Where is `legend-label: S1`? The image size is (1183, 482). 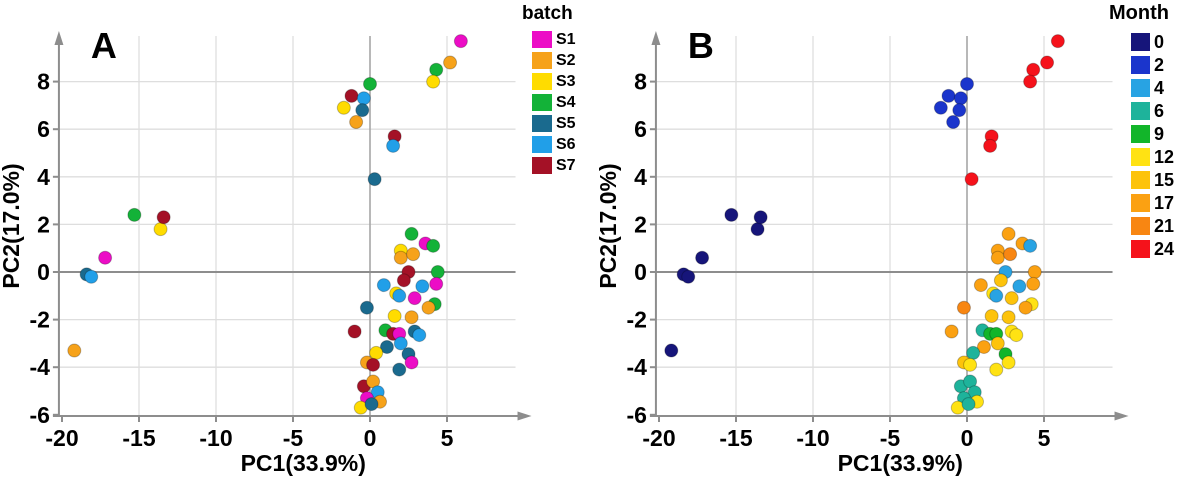 legend-label: S1 is located at coordinates (566, 39).